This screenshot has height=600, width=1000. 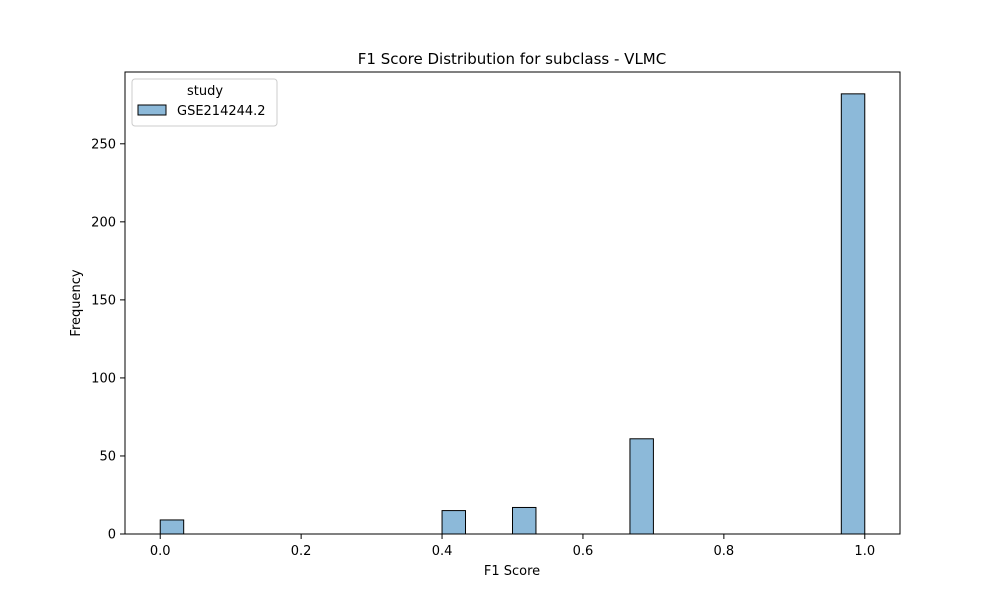 I want to click on x-tick-label: 1.0, so click(x=864, y=551).